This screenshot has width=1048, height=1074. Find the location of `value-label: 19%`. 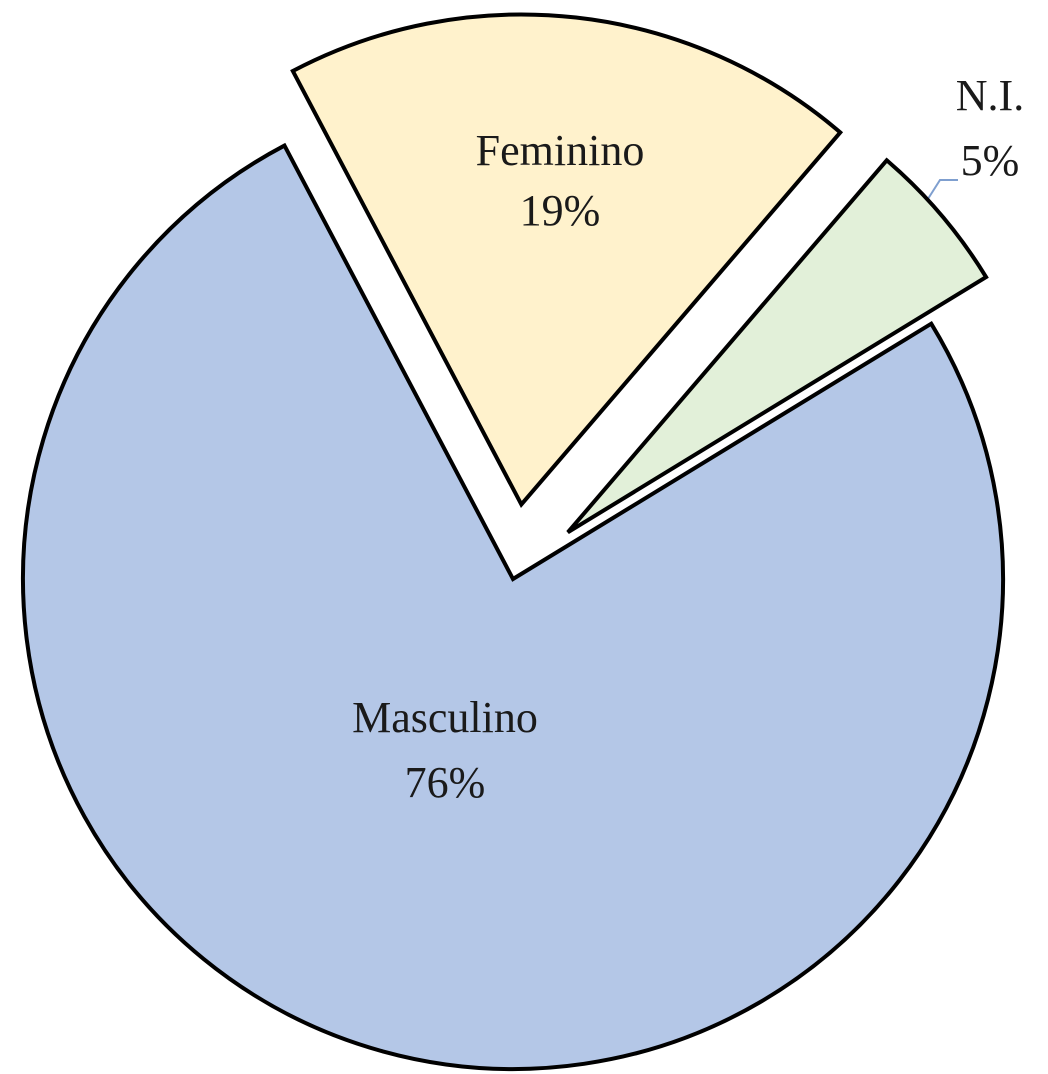

value-label: 19% is located at coordinates (560, 210).